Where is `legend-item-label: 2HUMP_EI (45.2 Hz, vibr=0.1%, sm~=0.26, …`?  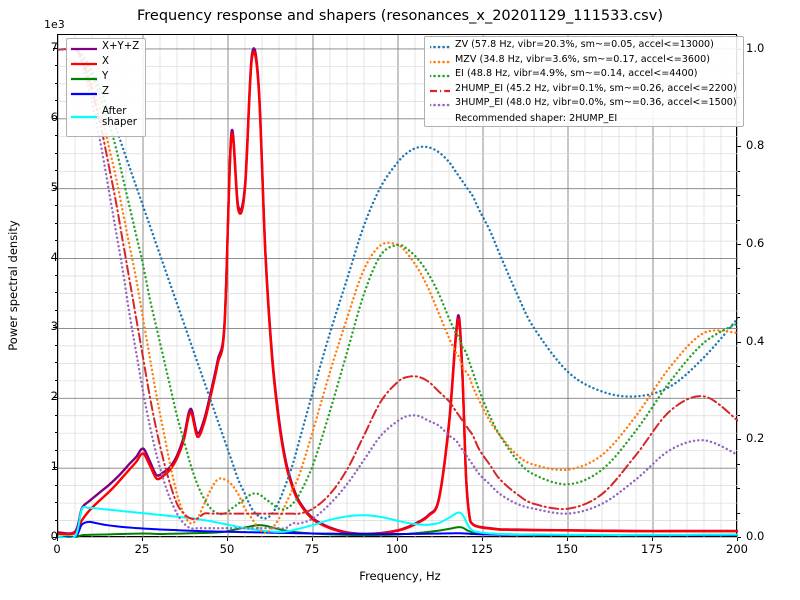
legend-item-label: 2HUMP_EI (45.2 Hz, vibr=0.1%, sm~=0.26, … is located at coordinates (596, 88).